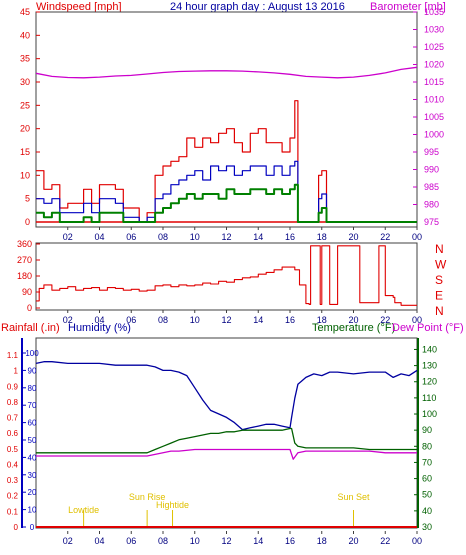 Image resolution: width=466 pixels, height=555 pixels. I want to click on wind-tick-label: 0, so click(27, 222).